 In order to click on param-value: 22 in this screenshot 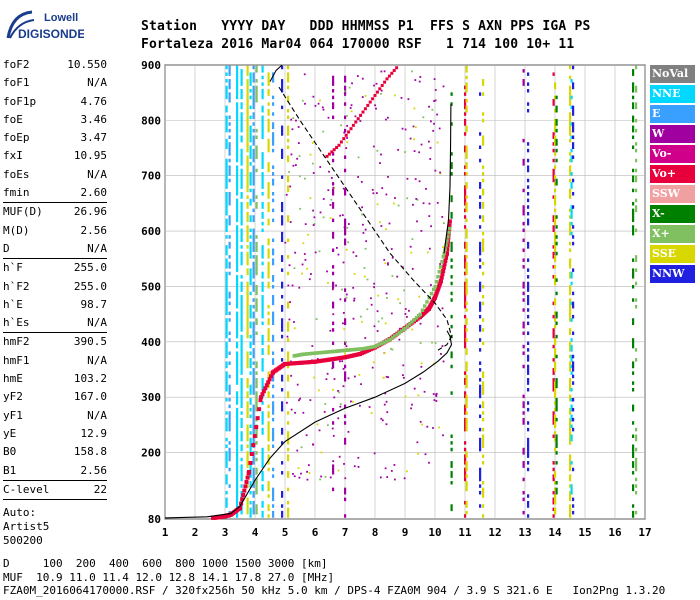, I will do `click(100, 489)`.